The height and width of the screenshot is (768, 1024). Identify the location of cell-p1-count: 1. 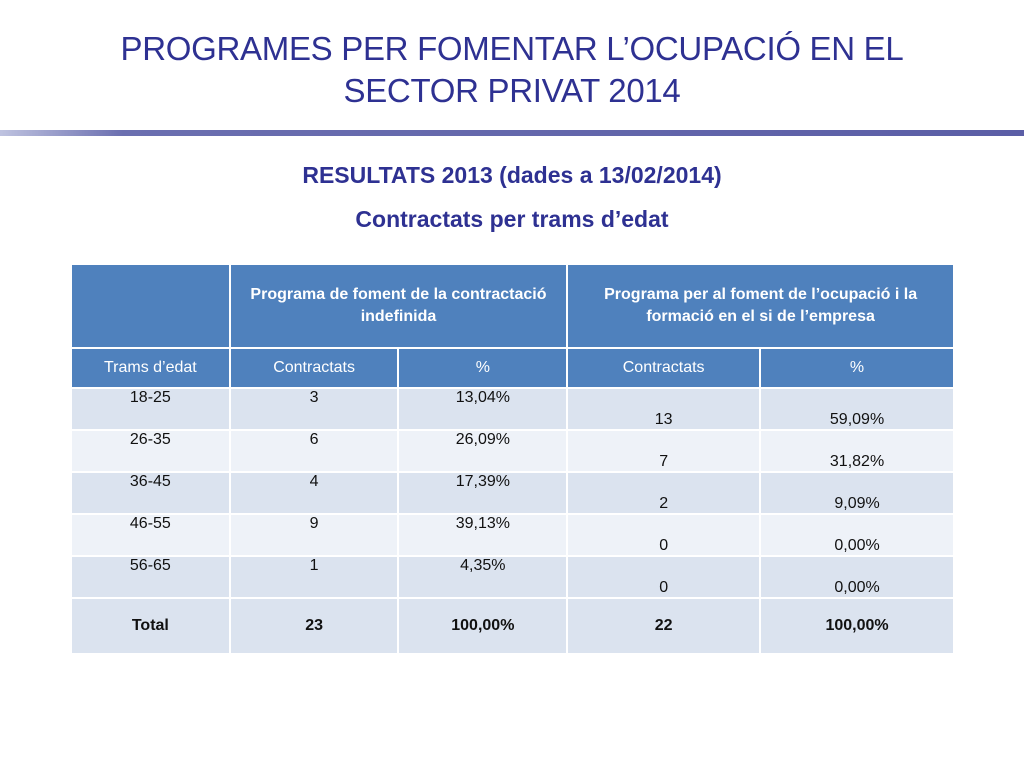
(314, 577).